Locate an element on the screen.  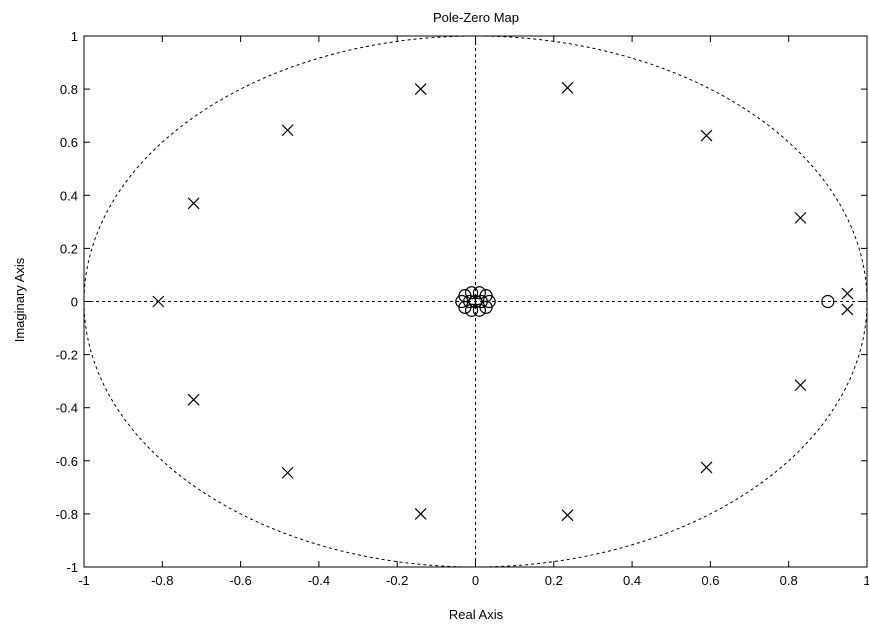
x-tick-label: -1 is located at coordinates (84, 580).